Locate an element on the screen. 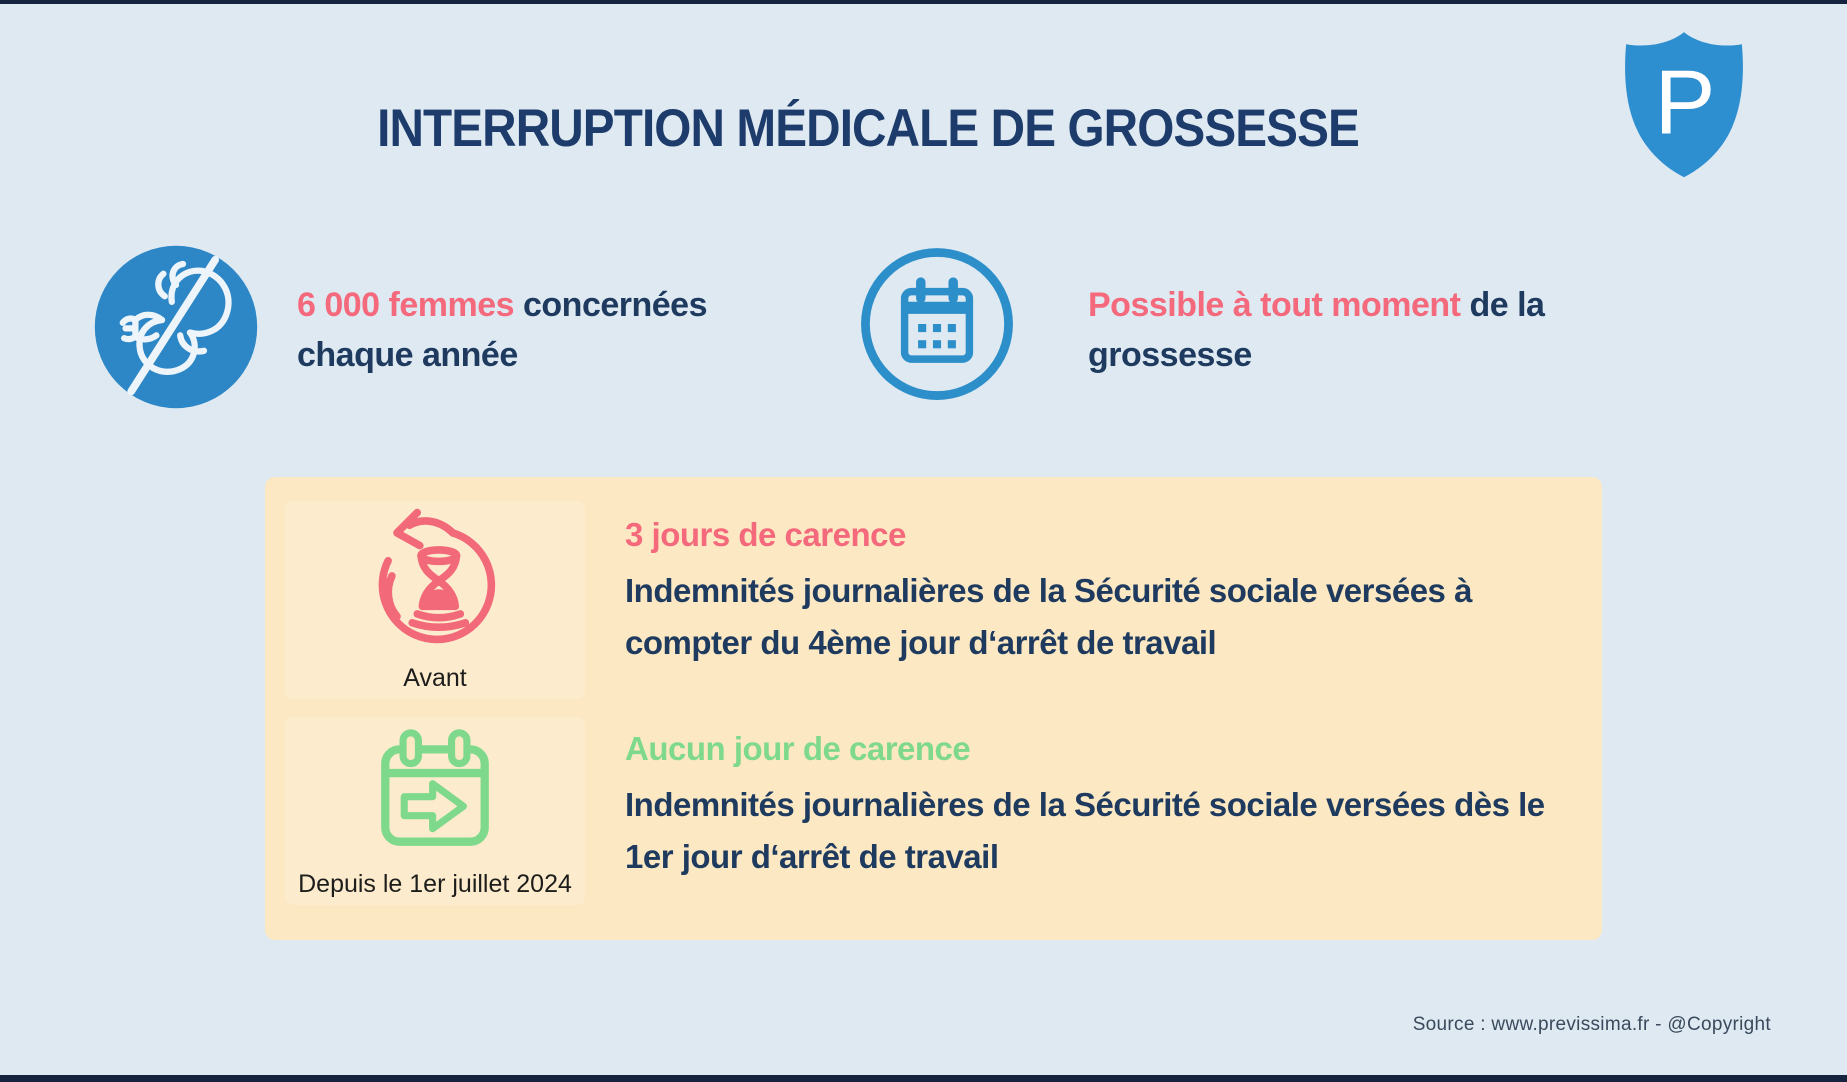  stat-women-text: 6 000 femmes concernées chaque année is located at coordinates (532, 330).